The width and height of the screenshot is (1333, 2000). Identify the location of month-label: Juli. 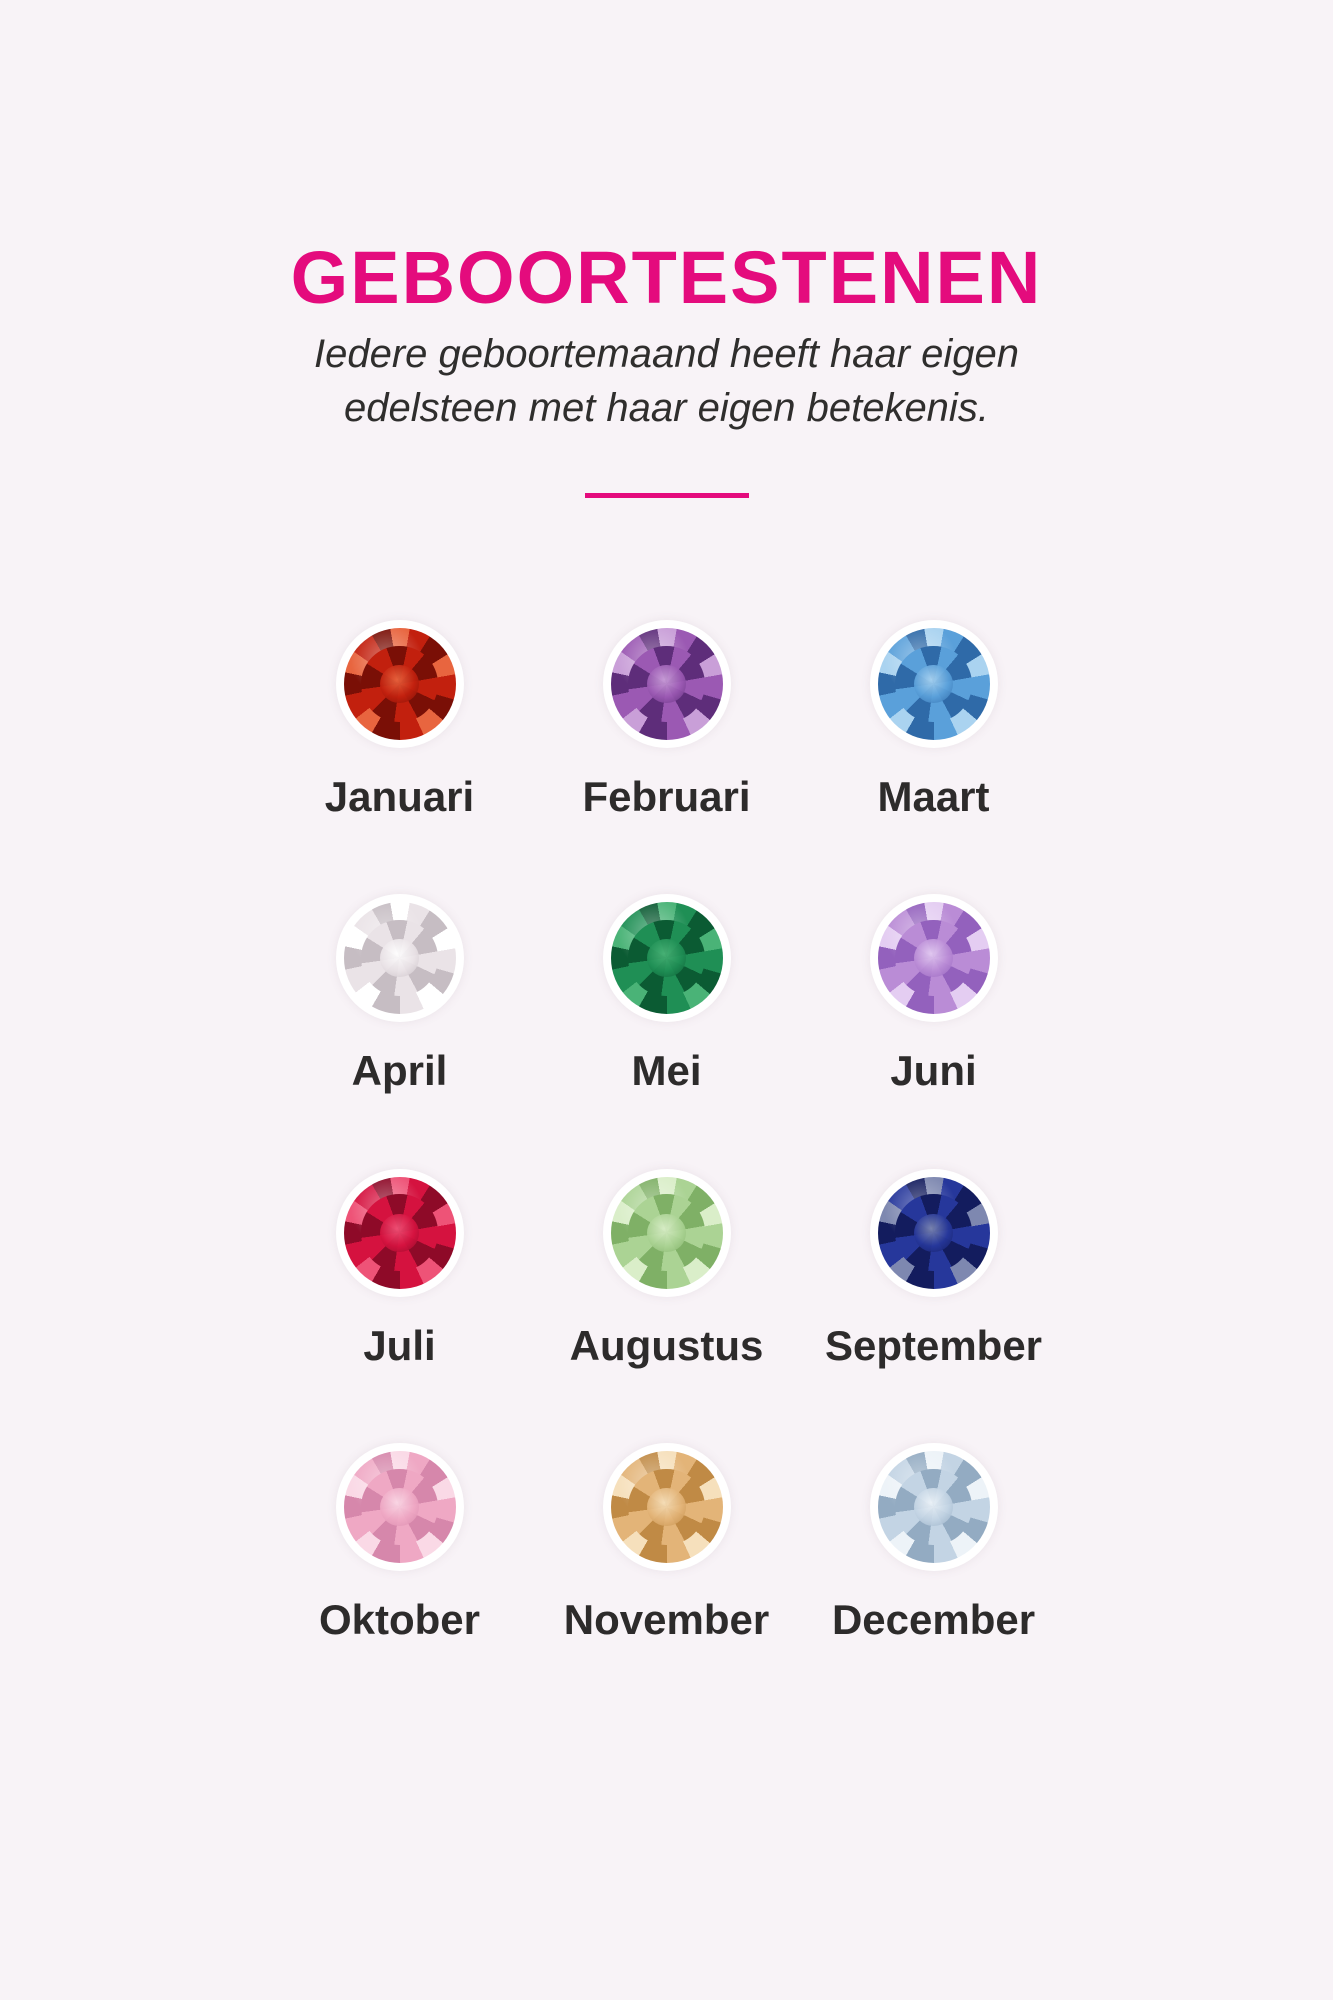
(399, 1345).